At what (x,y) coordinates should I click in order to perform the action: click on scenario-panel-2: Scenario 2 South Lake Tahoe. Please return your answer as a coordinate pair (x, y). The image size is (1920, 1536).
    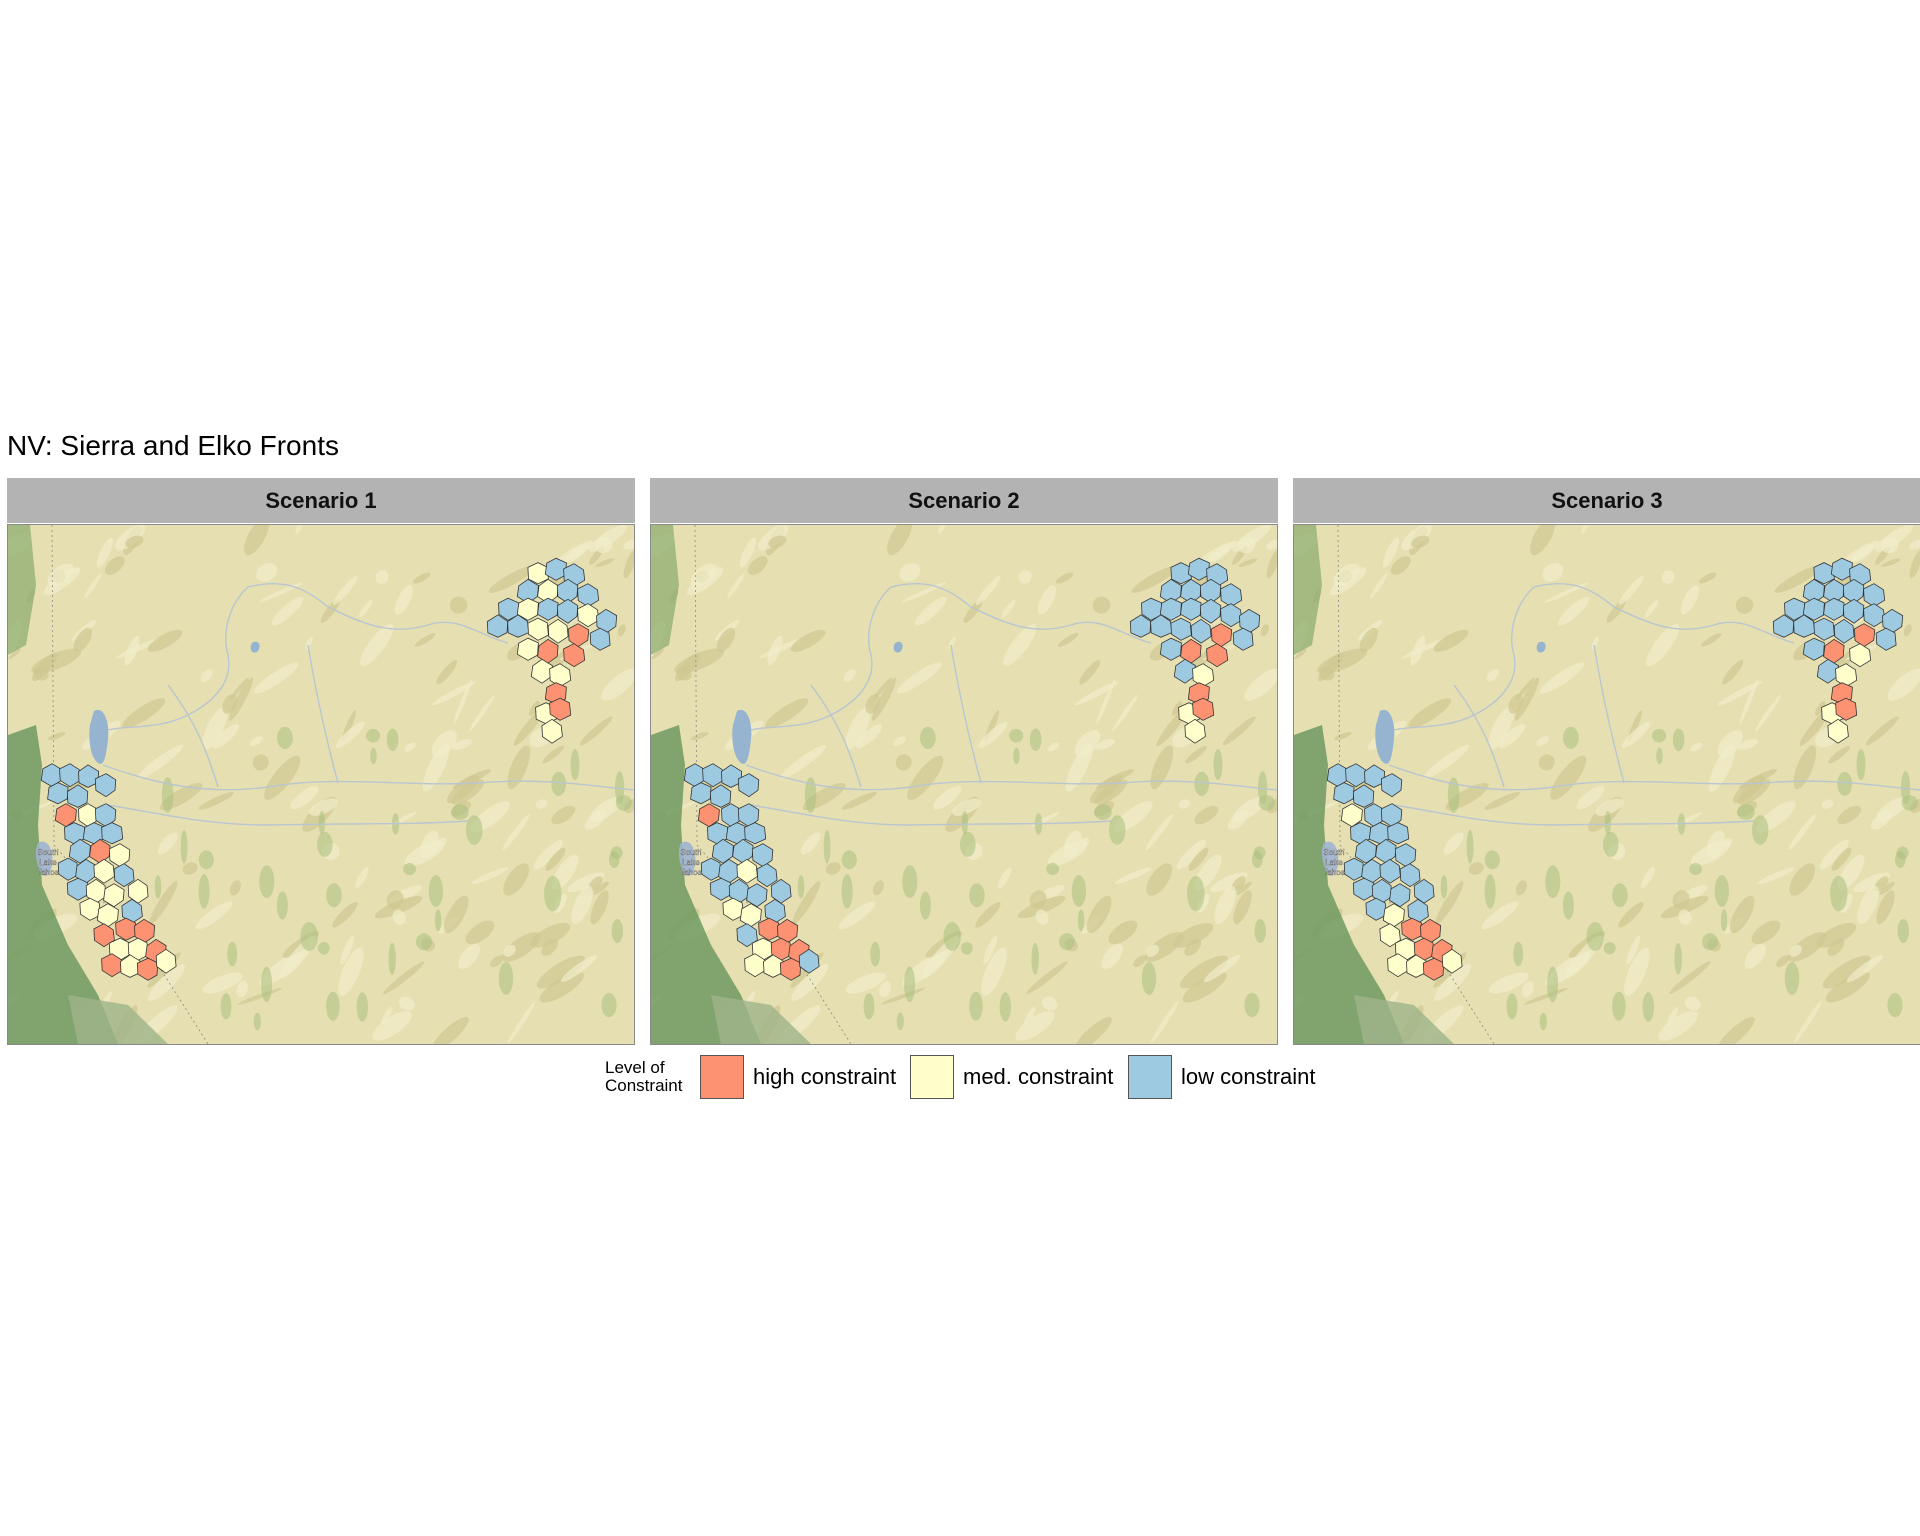
    Looking at the image, I should click on (964, 761).